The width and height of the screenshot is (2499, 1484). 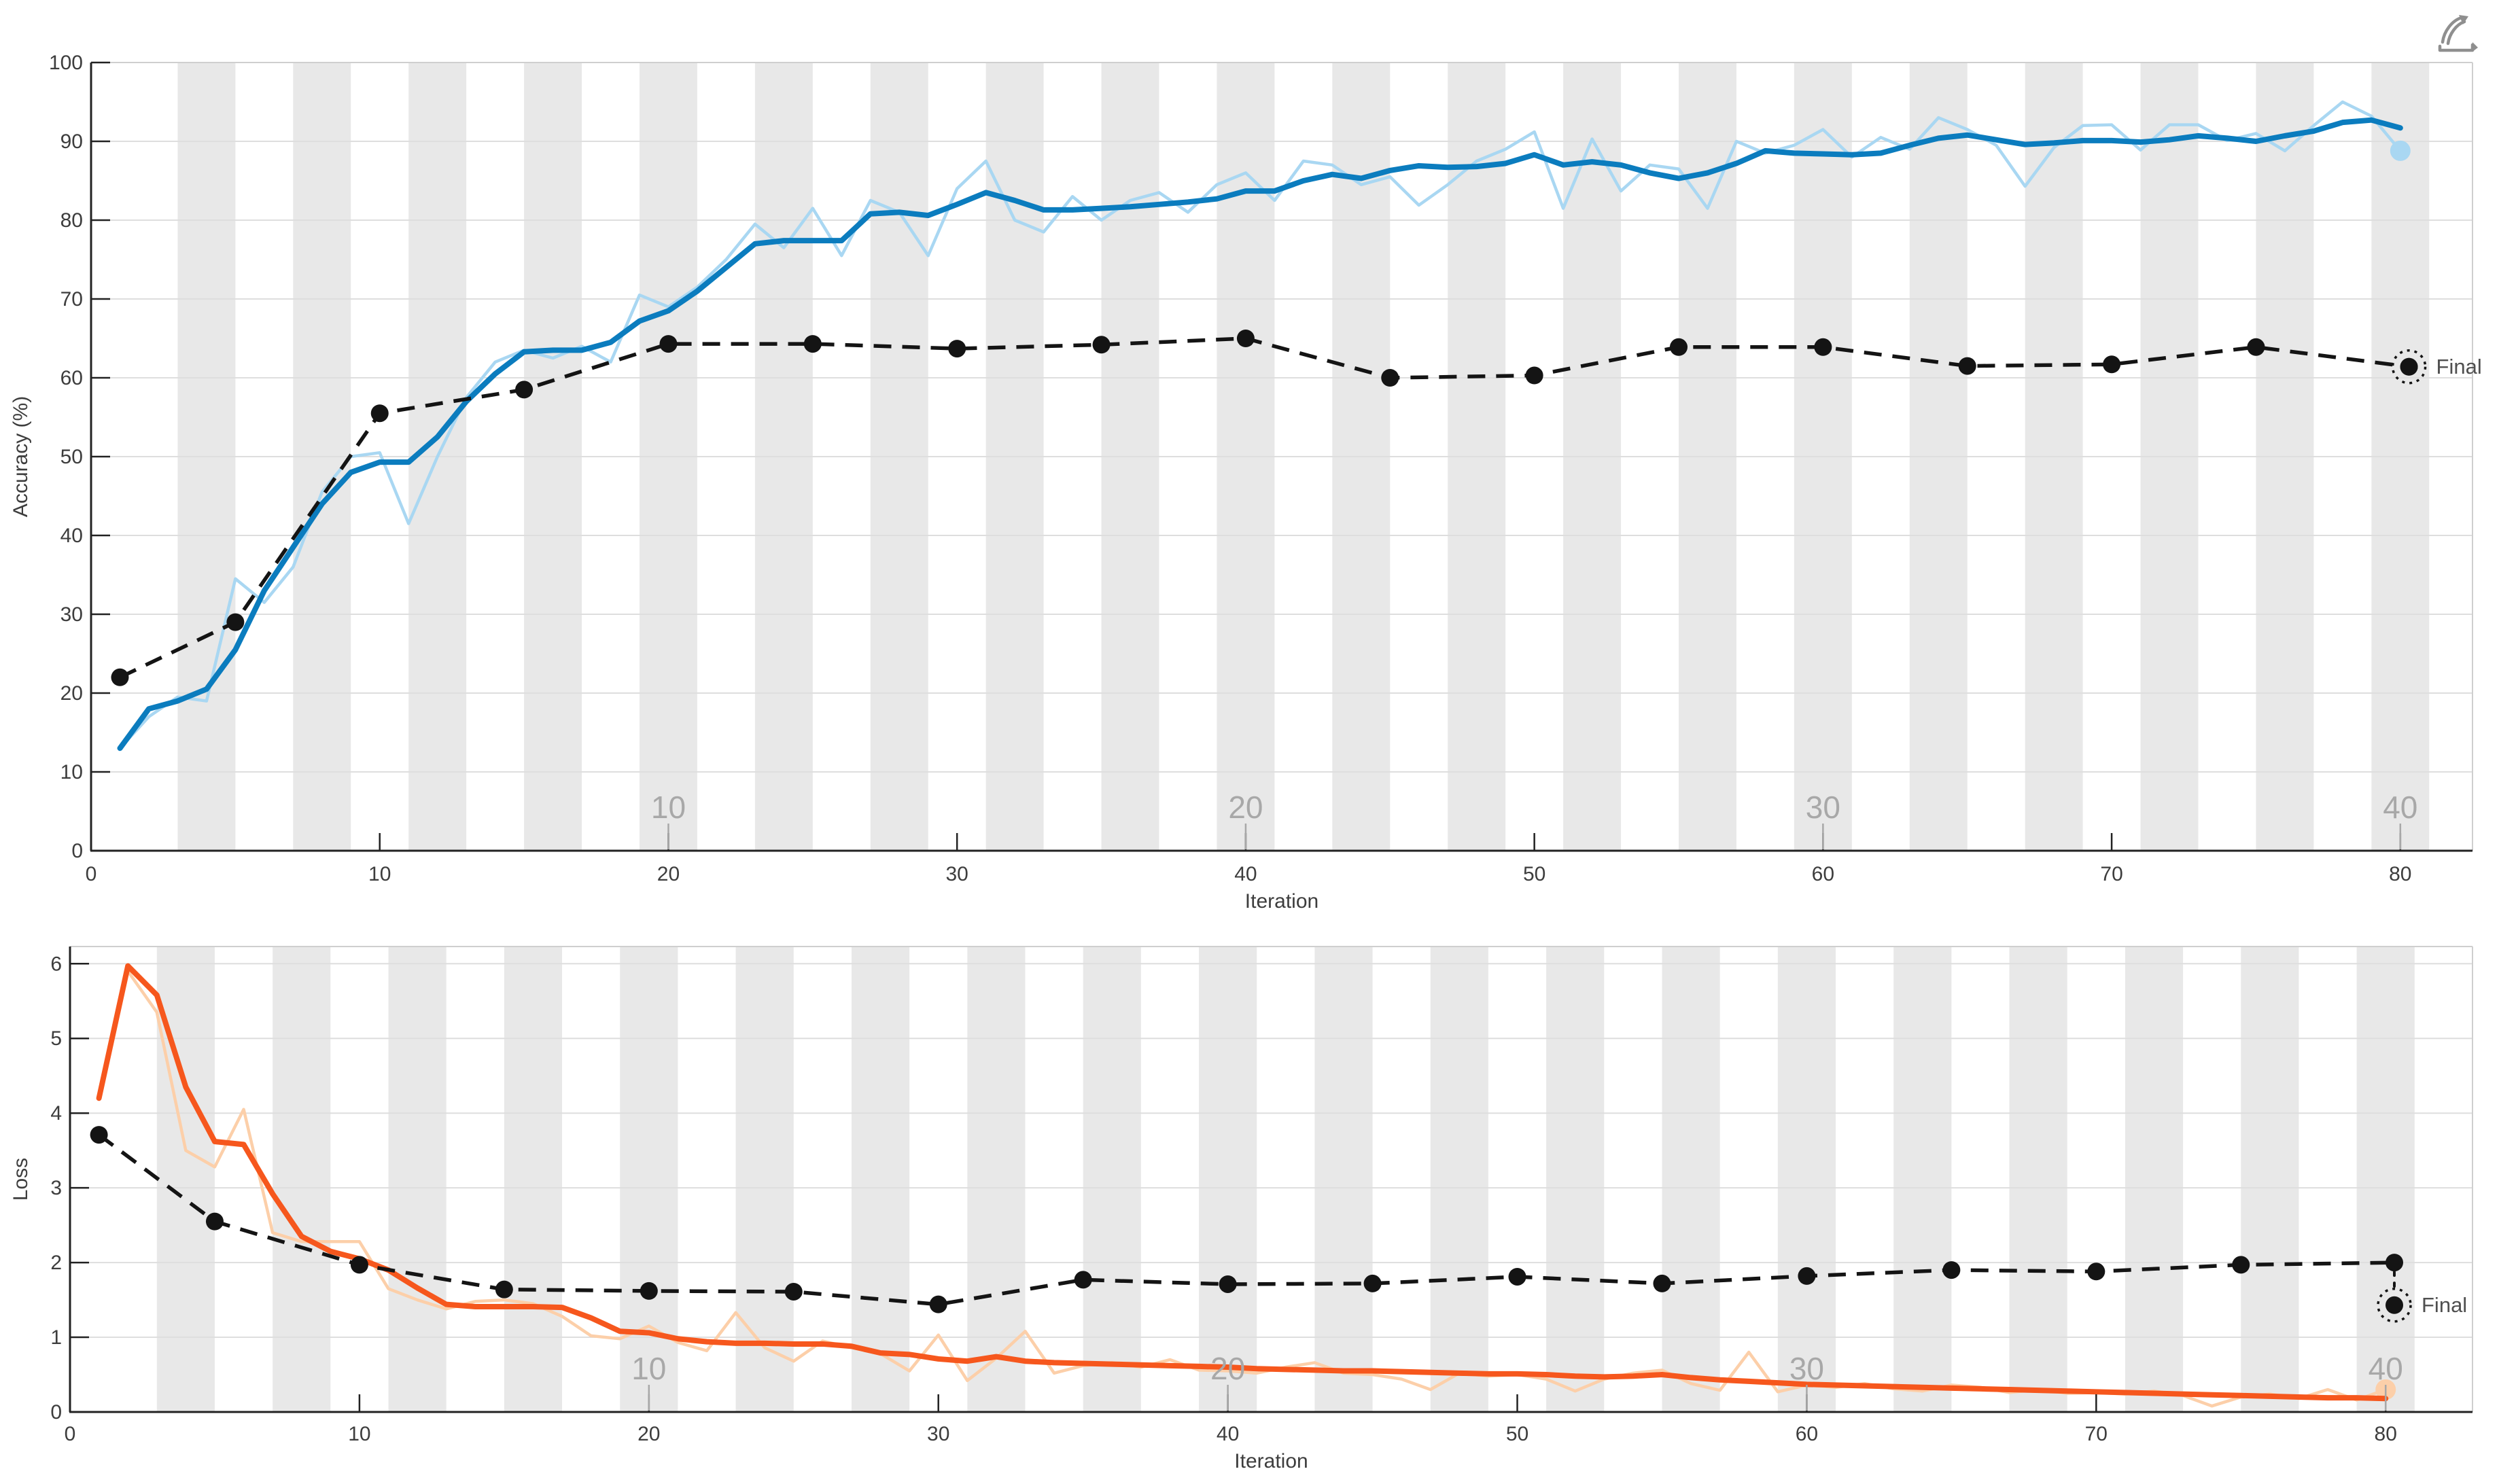 I want to click on y-tick-label: 2, so click(x=56, y=1263).